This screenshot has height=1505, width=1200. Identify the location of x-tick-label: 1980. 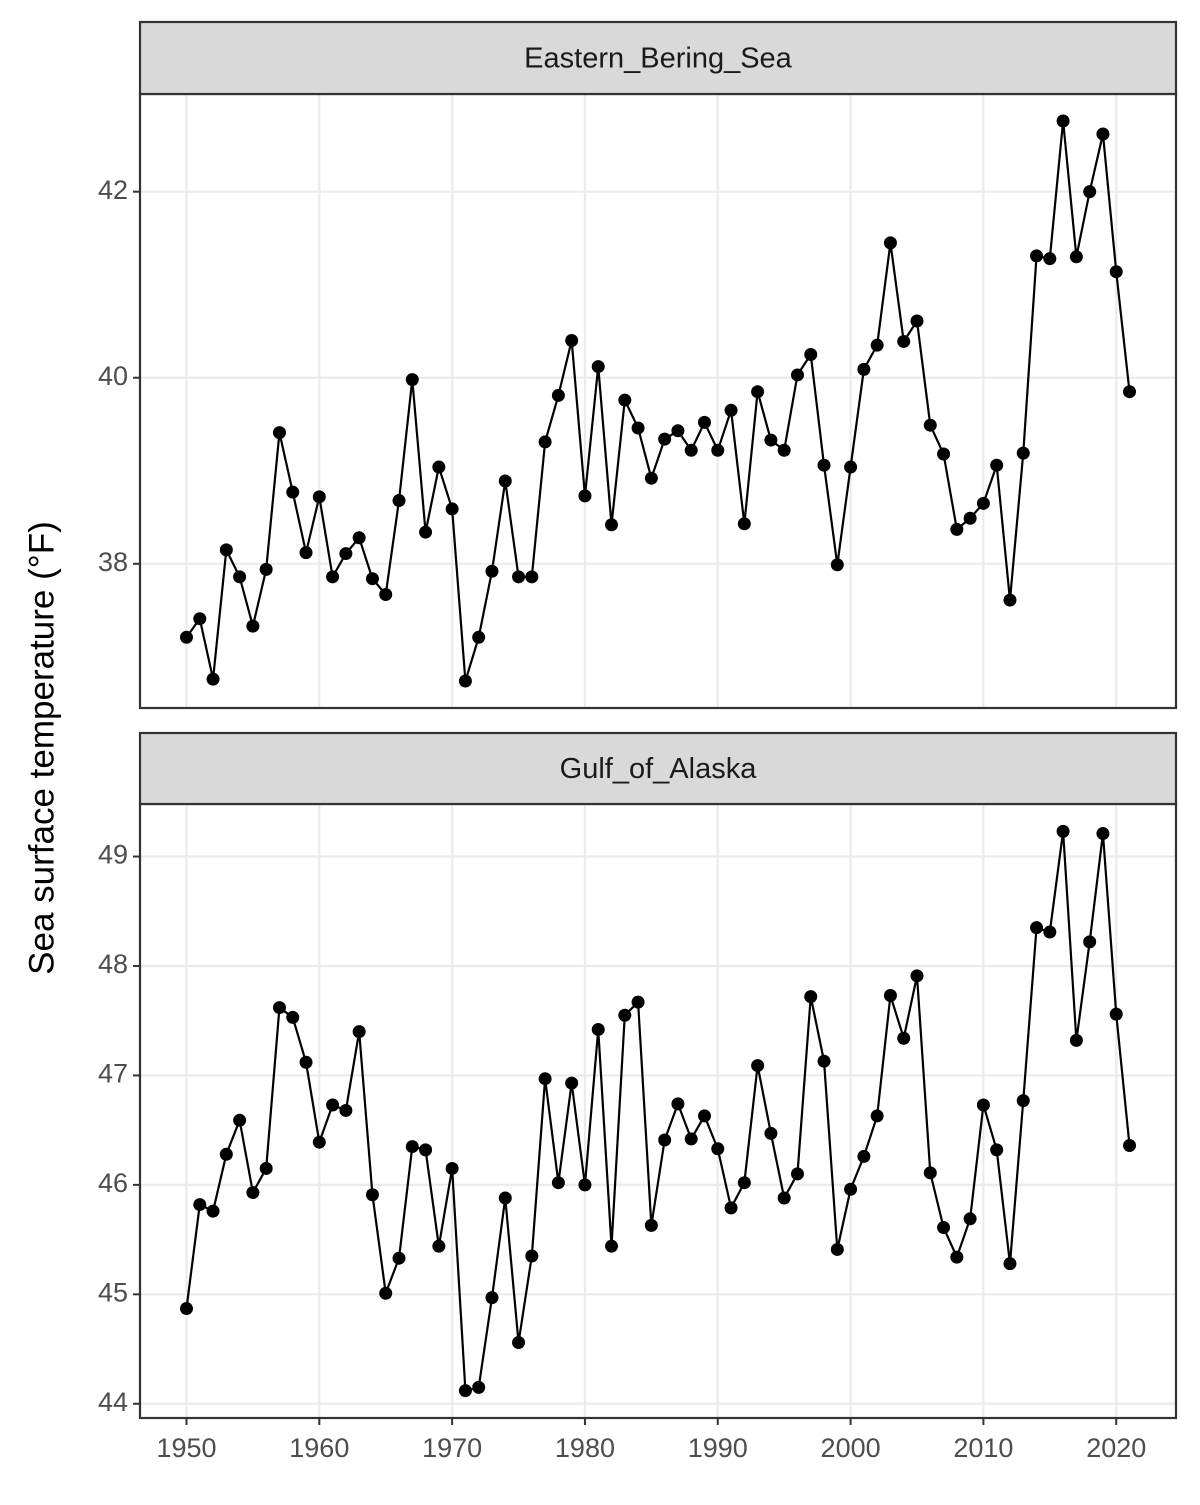
(585, 1448).